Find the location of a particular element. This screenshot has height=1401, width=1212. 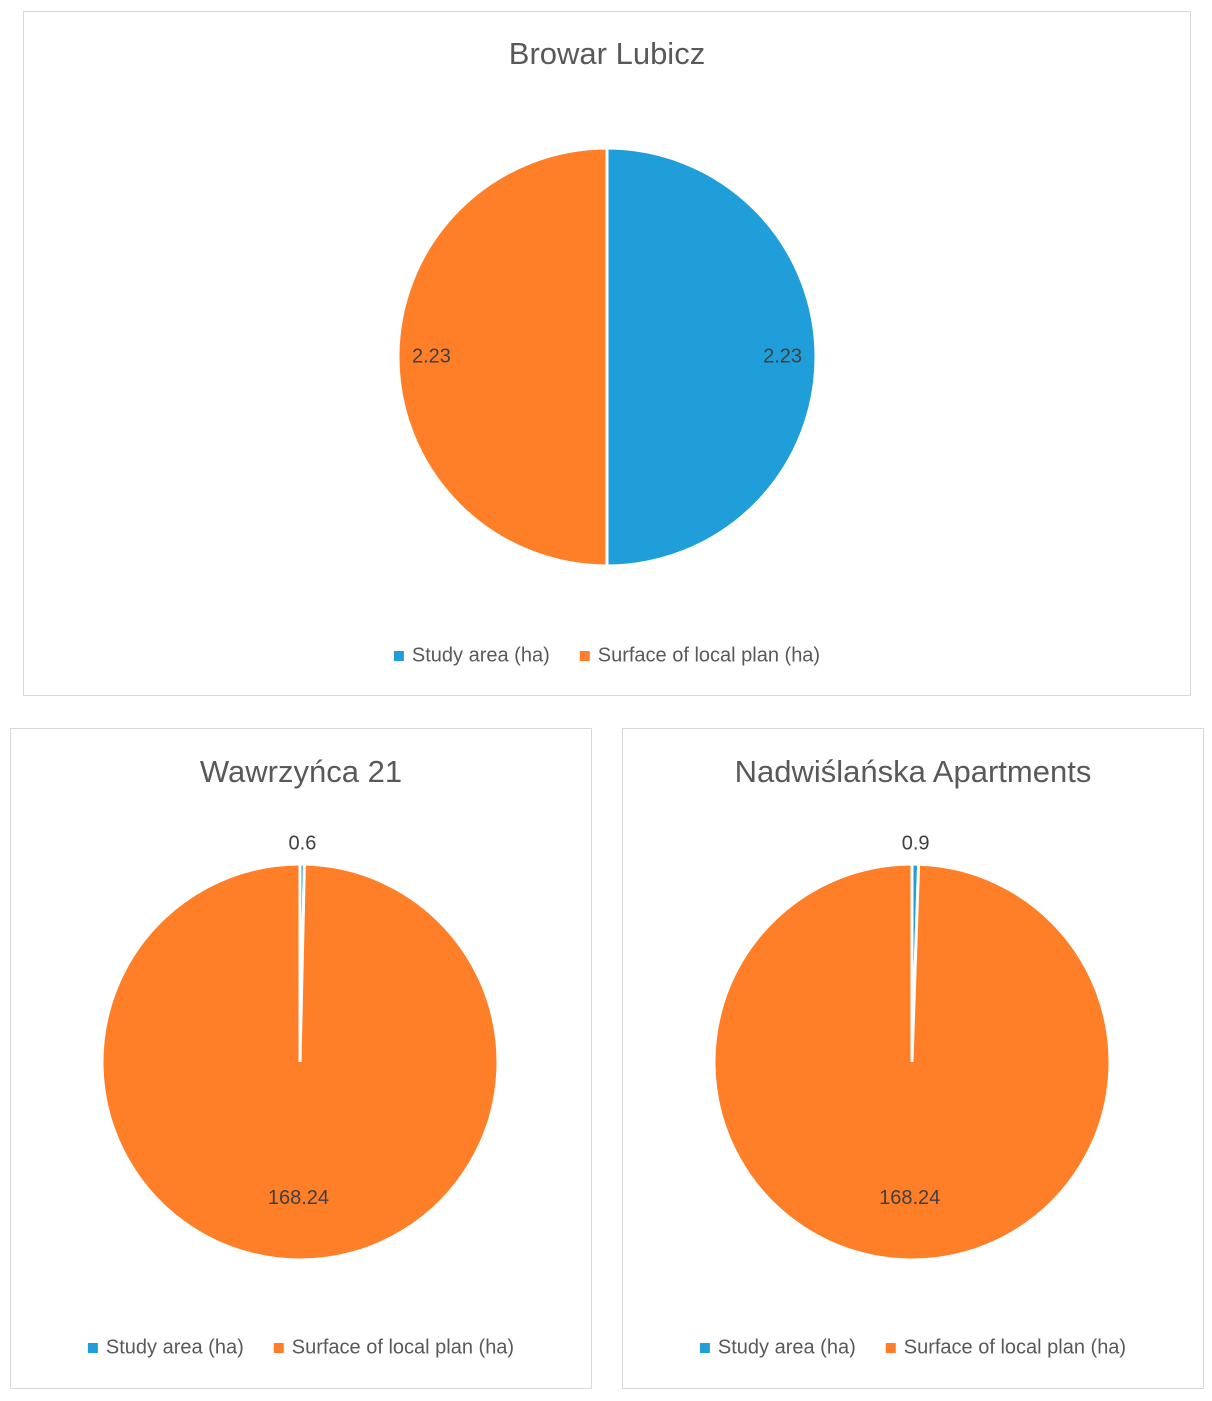

data-label: 0.6 is located at coordinates (303, 843).